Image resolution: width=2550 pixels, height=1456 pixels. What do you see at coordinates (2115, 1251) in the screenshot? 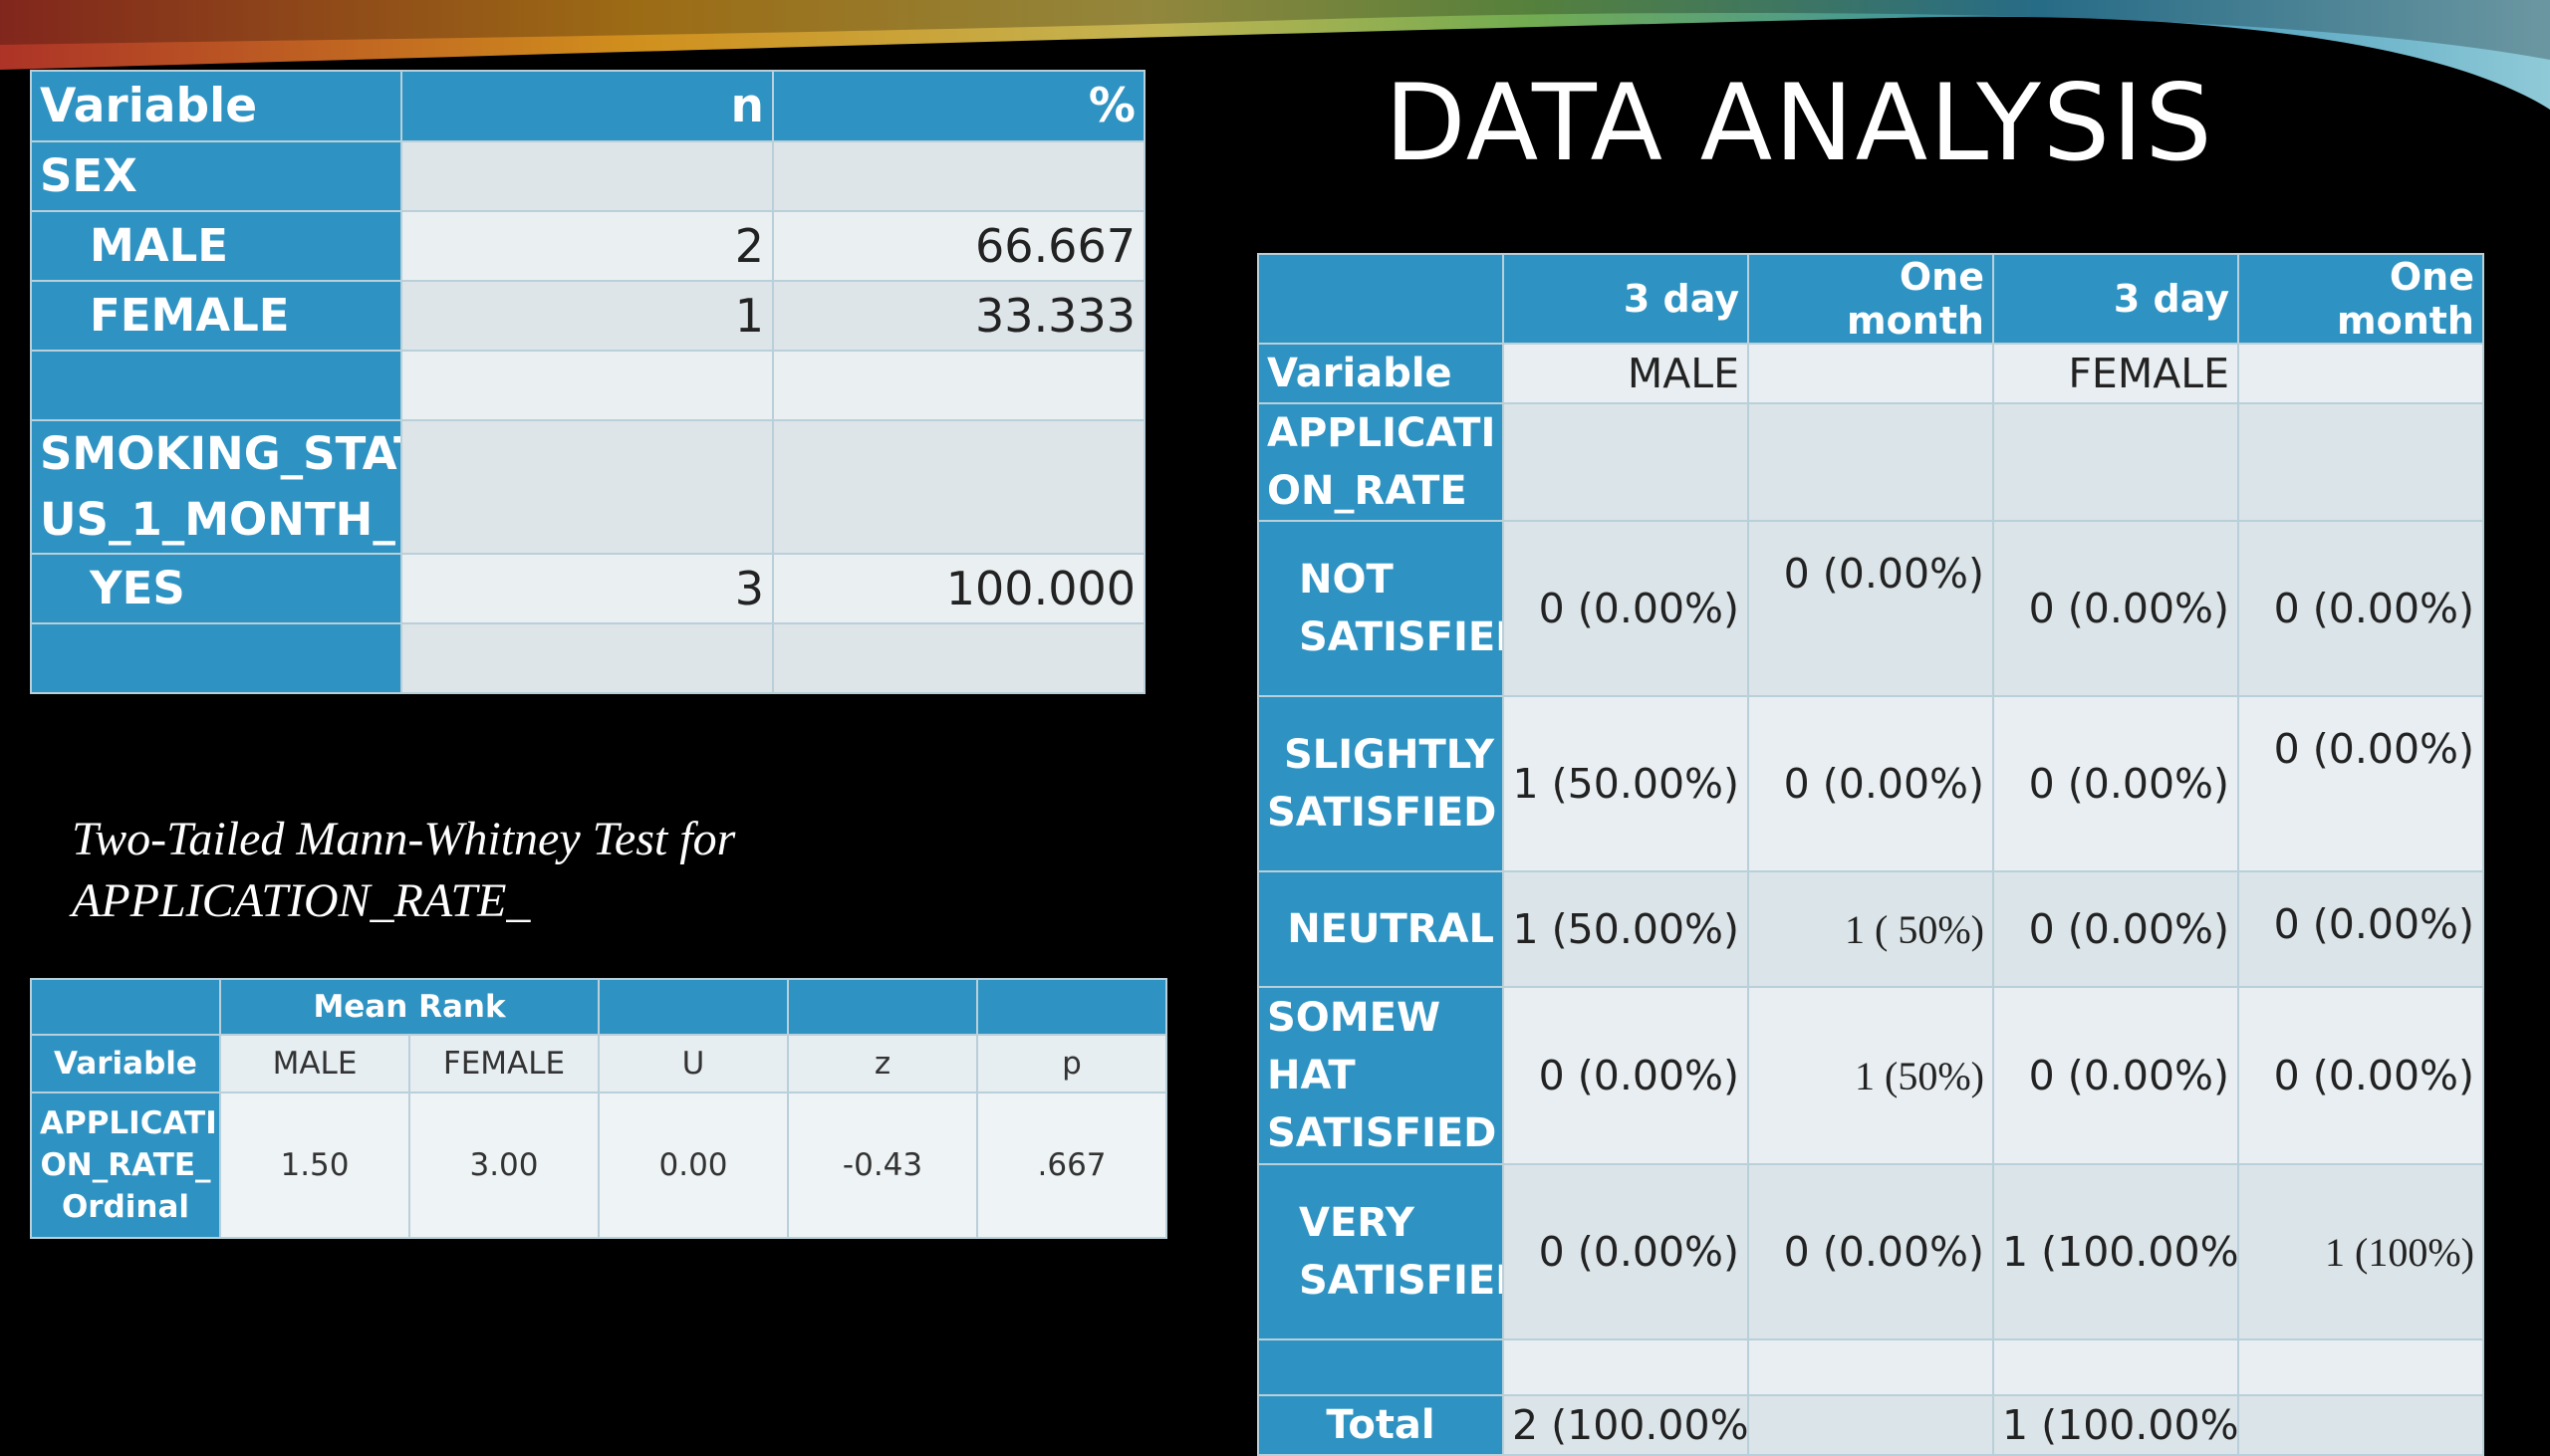
I see `female-3day-cell: 1 (100.00%)` at bounding box center [2115, 1251].